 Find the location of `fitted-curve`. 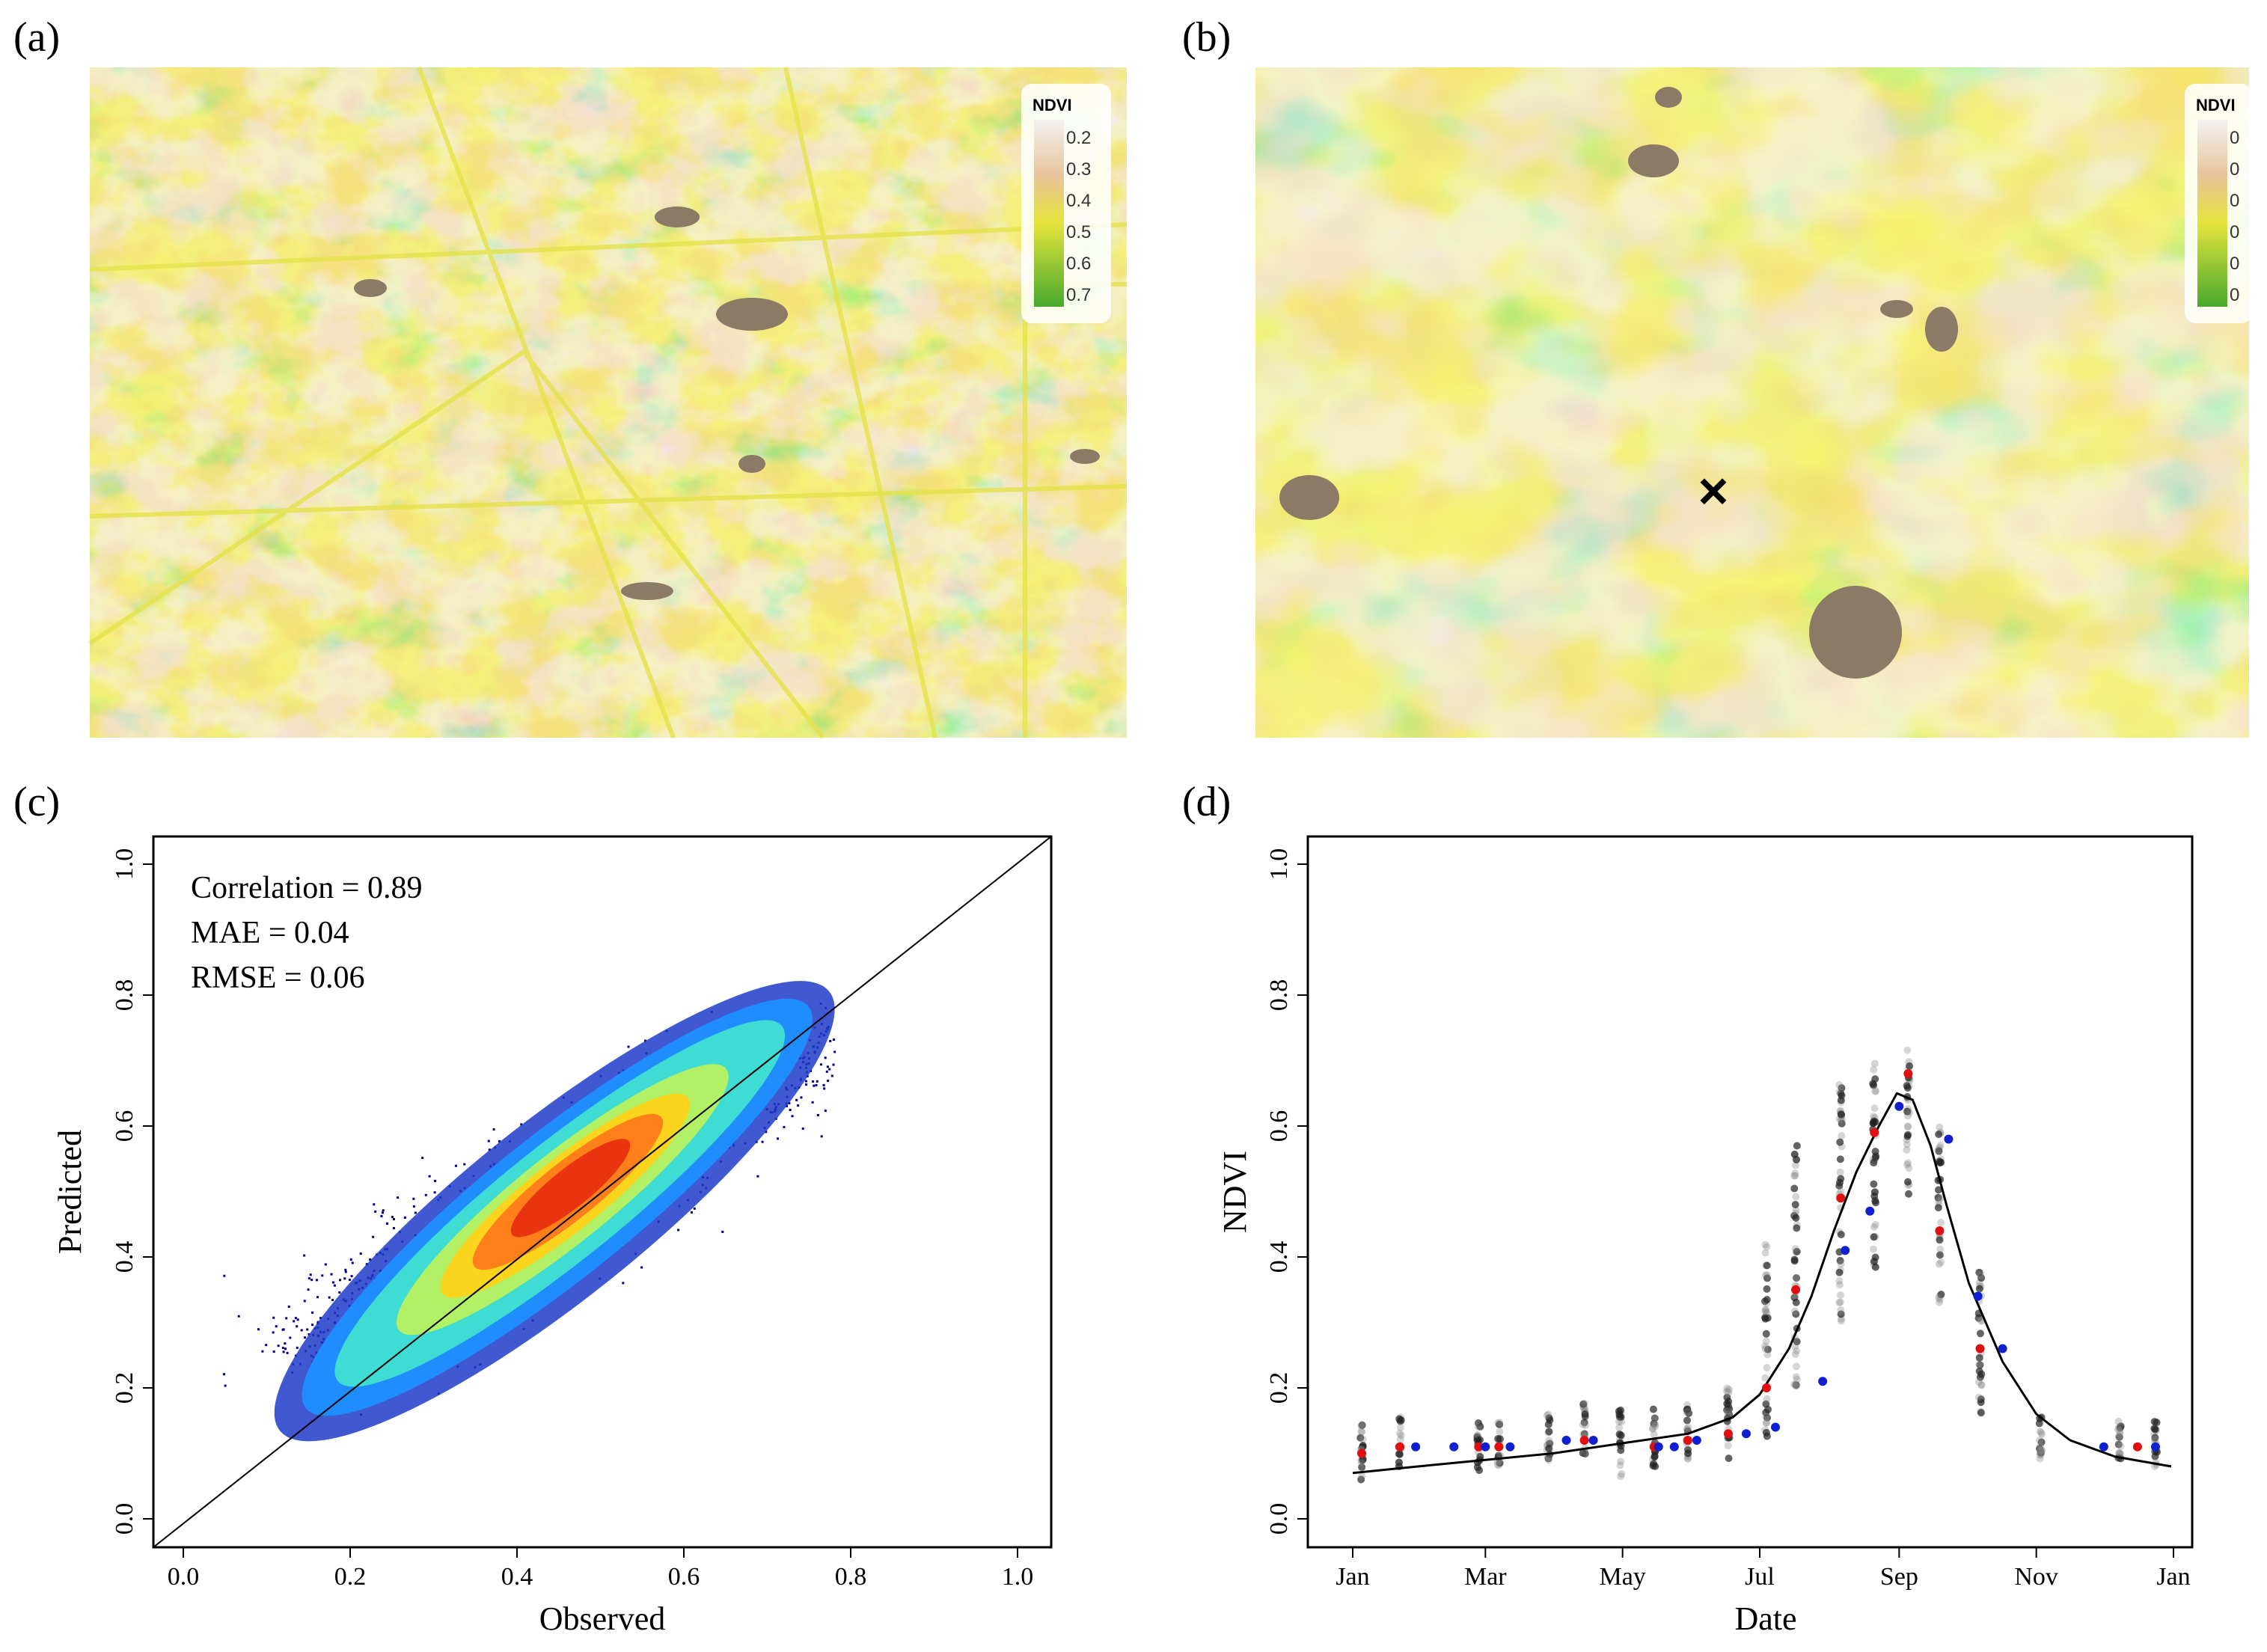

fitted-curve is located at coordinates (1762, 1283).